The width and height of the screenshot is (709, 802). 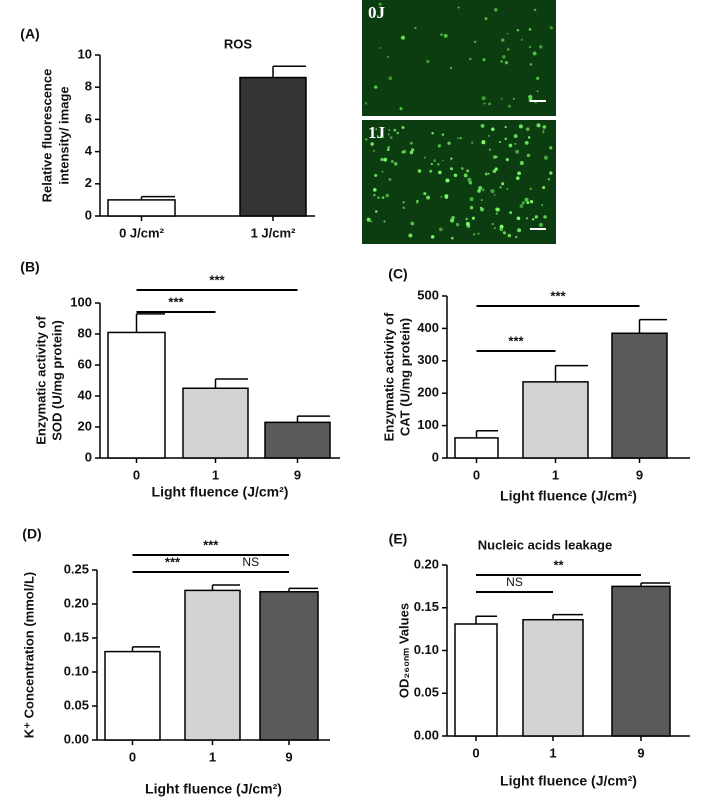 What do you see at coordinates (428, 327) in the screenshot?
I see `y-tick-label: 400` at bounding box center [428, 327].